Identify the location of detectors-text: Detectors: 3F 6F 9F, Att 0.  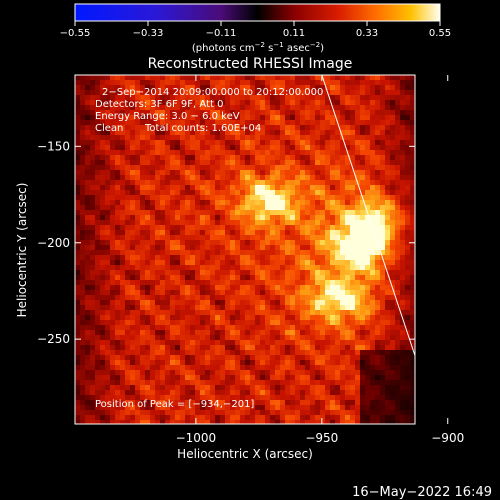
(159, 104).